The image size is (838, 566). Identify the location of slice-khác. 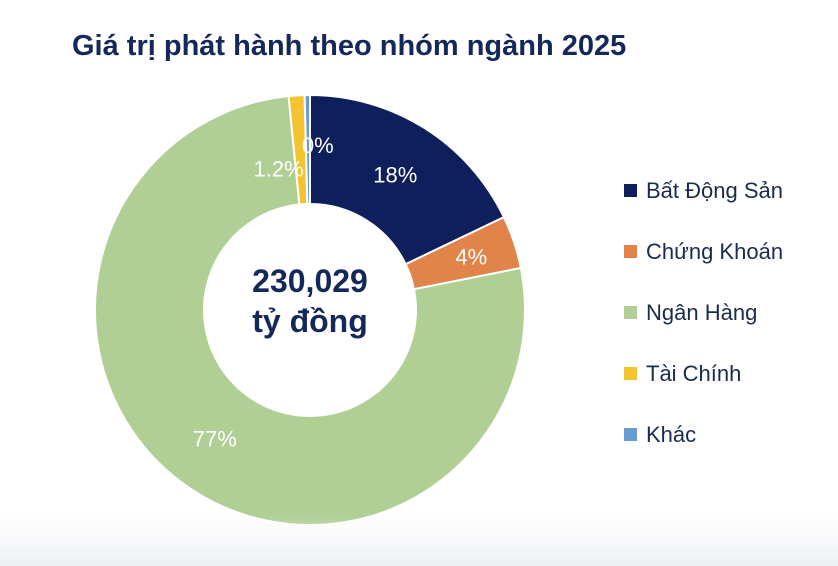
(307, 149).